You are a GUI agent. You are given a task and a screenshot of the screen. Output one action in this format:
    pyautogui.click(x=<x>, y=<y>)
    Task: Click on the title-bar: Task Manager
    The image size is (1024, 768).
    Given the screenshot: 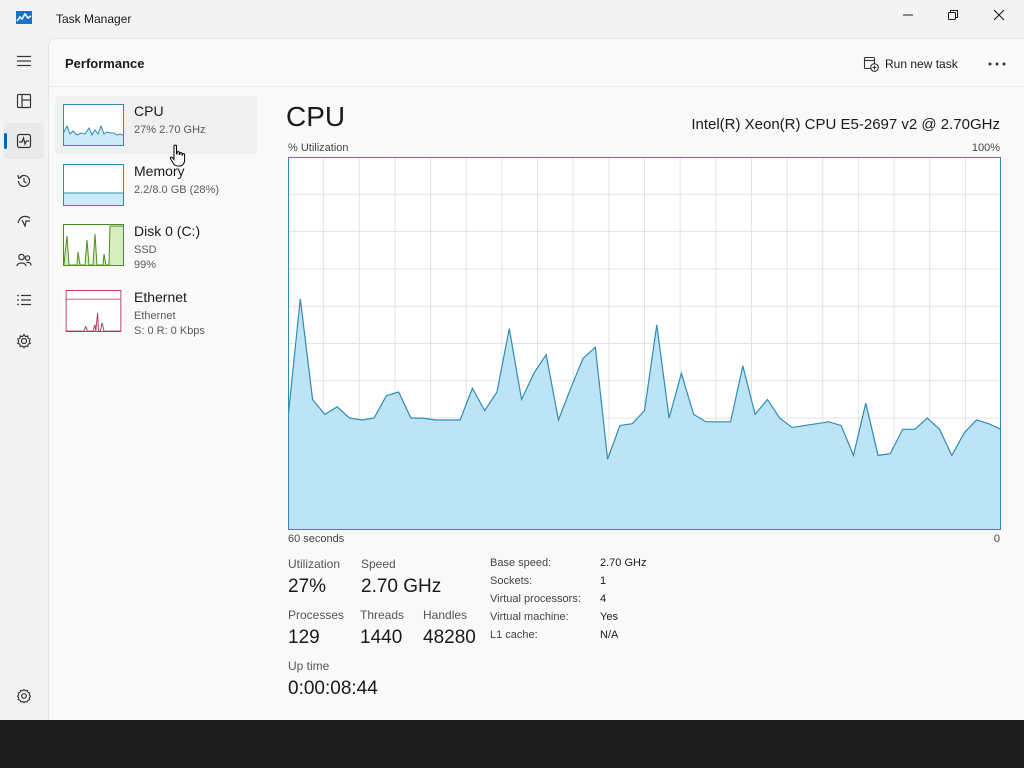 What is the action you would take?
    pyautogui.click(x=512, y=19)
    